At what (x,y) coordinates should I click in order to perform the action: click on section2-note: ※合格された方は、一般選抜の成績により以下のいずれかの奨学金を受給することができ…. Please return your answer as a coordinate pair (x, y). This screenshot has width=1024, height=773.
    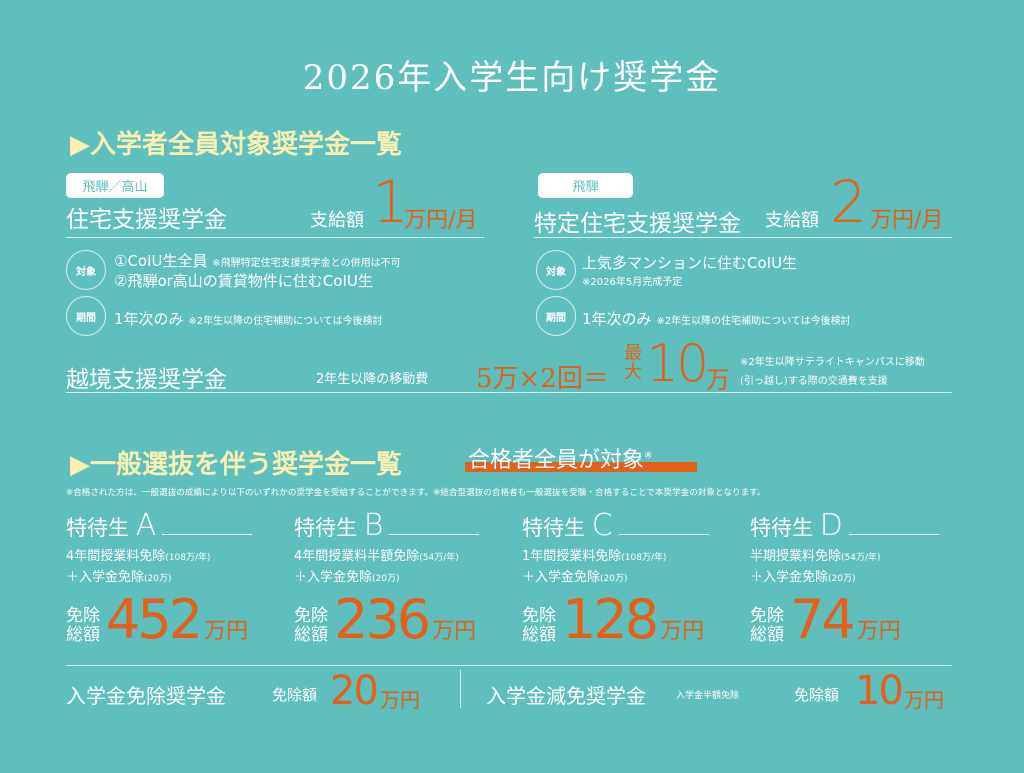
    Looking at the image, I should click on (416, 493).